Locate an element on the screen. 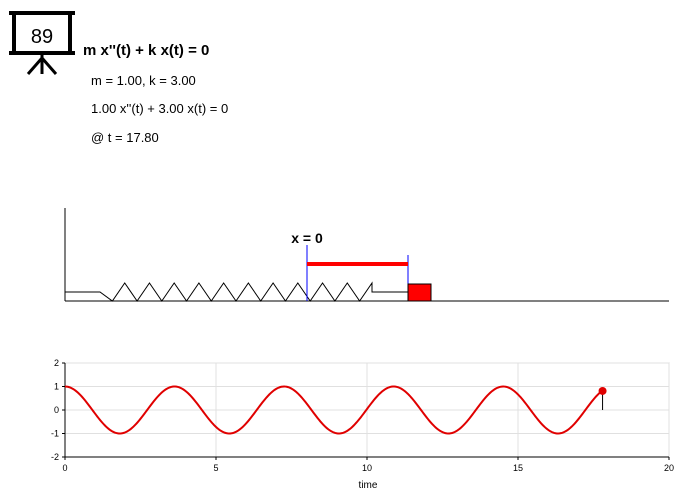 The width and height of the screenshot is (692, 492). y-tick-label: 1 is located at coordinates (56, 387).